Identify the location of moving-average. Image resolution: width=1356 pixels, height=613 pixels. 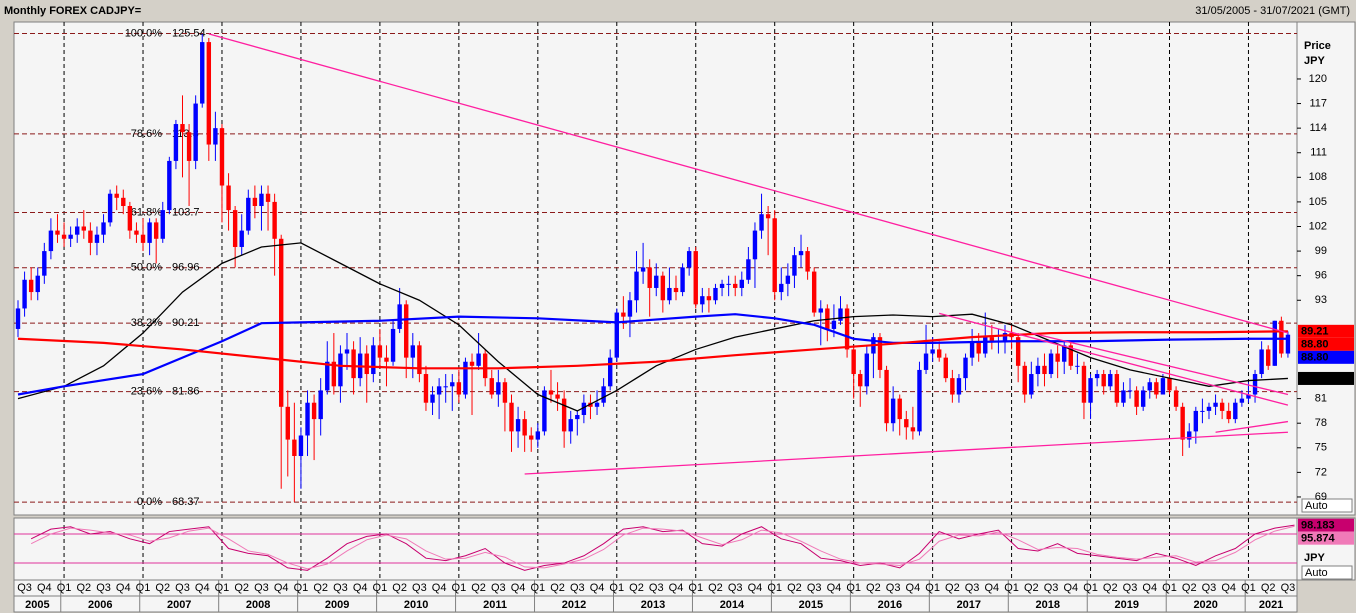
(652, 354).